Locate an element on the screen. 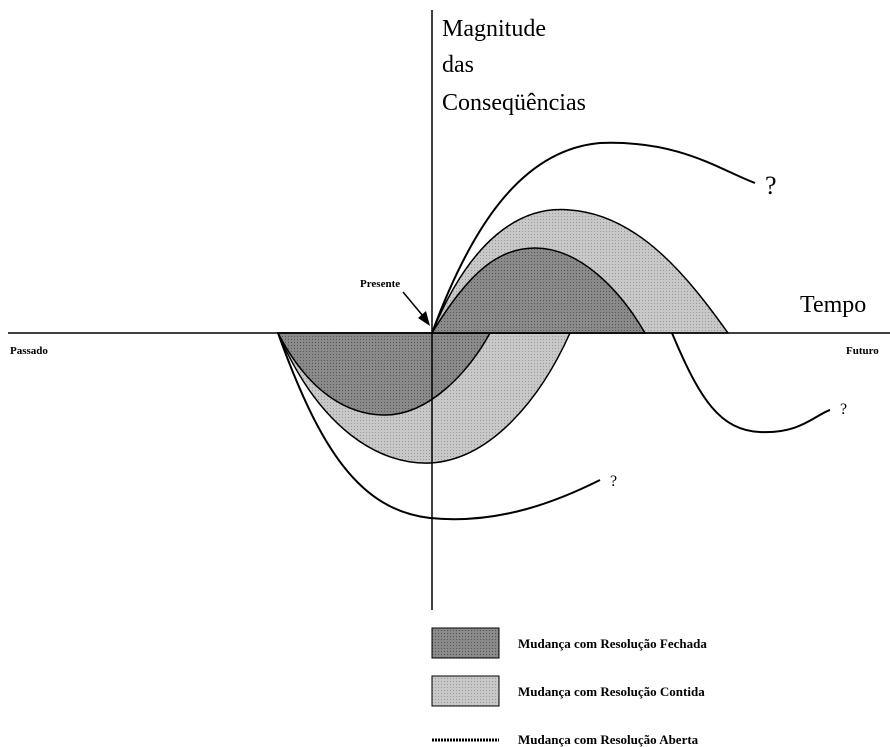  arrow-head is located at coordinates (424, 318).